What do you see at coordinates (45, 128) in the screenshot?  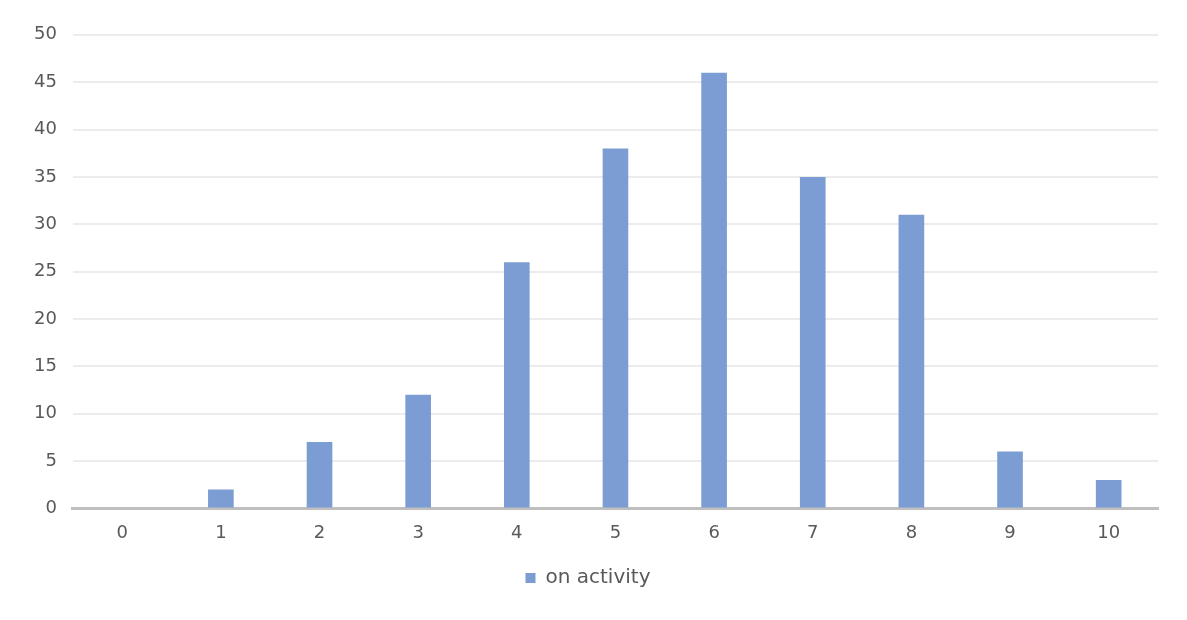 I see `y-tick-label: 40` at bounding box center [45, 128].